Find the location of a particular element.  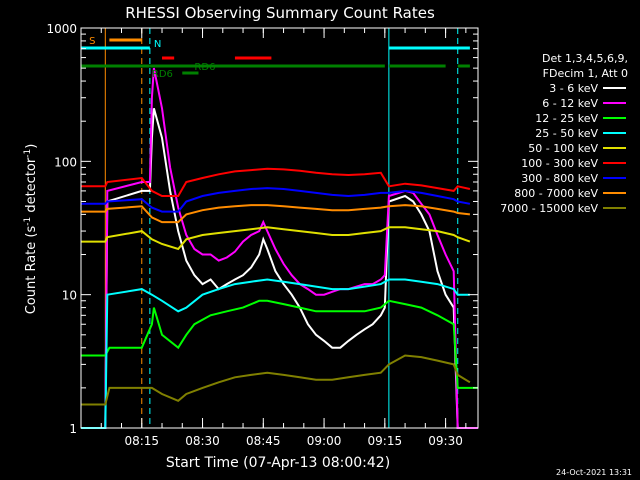

y-tick-label-2: 100 is located at coordinates (65, 162).